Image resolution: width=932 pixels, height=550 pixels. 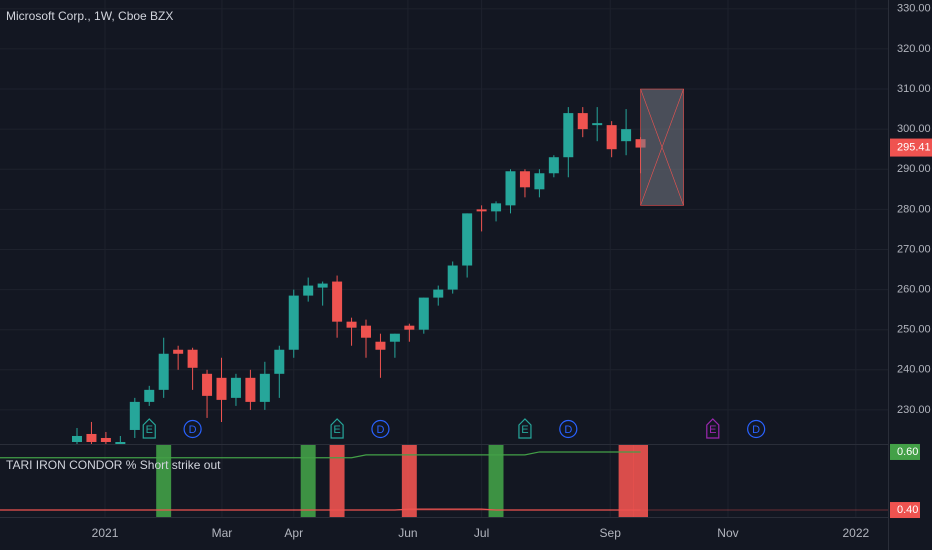 What do you see at coordinates (914, 330) in the screenshot?
I see `y-tick-label: 250.00` at bounding box center [914, 330].